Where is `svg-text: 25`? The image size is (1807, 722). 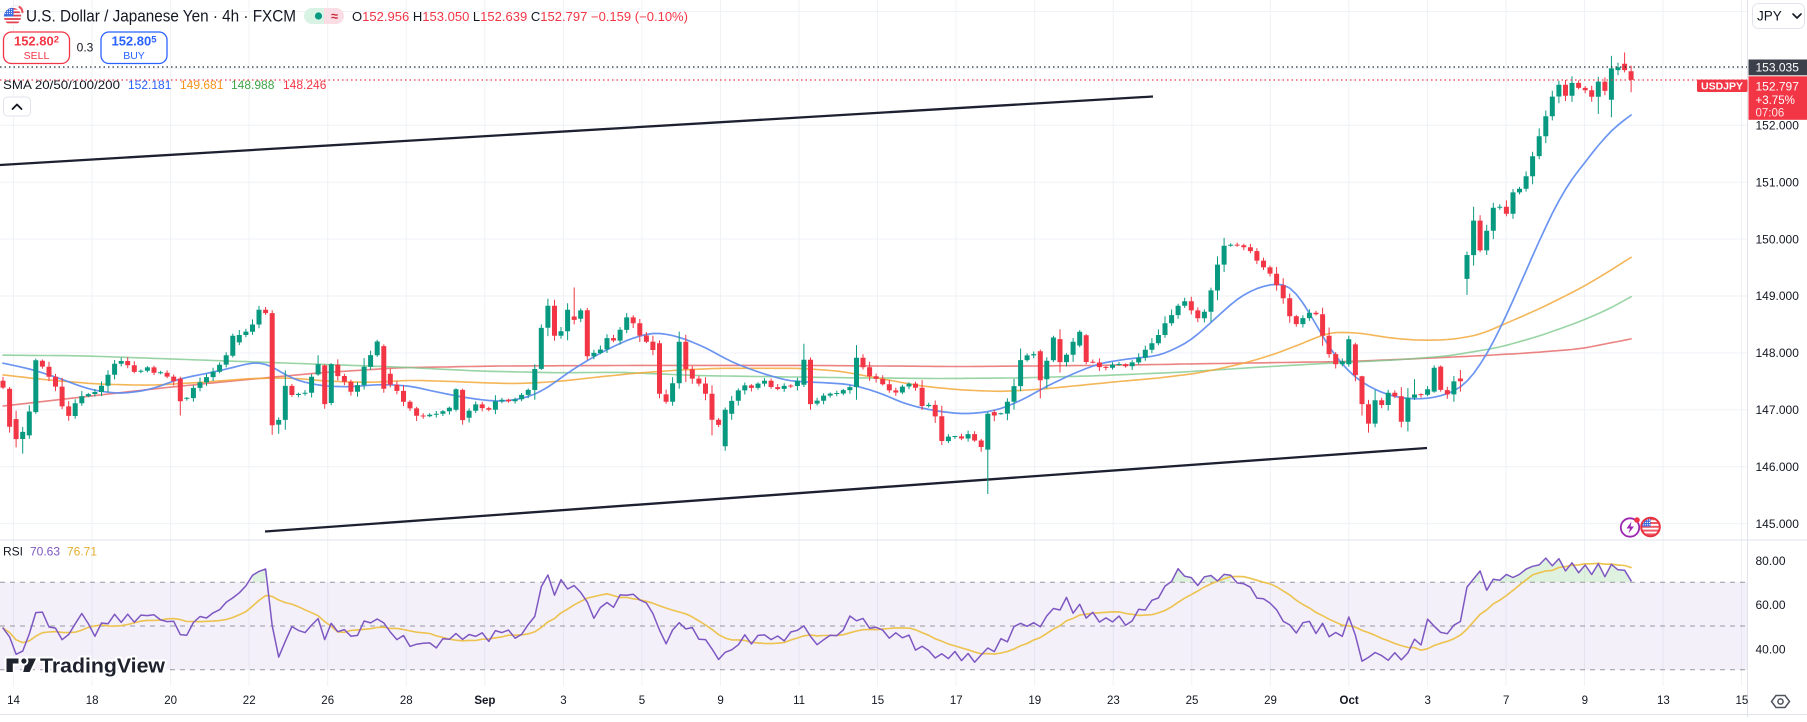
svg-text: 25 is located at coordinates (1192, 701).